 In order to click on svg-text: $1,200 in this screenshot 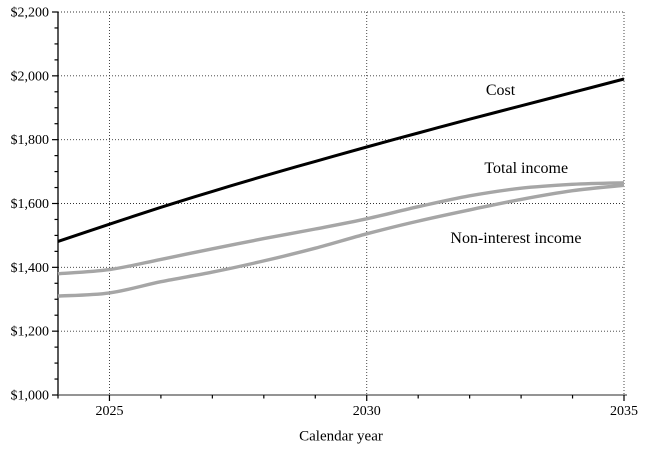, I will do `click(30, 332)`.